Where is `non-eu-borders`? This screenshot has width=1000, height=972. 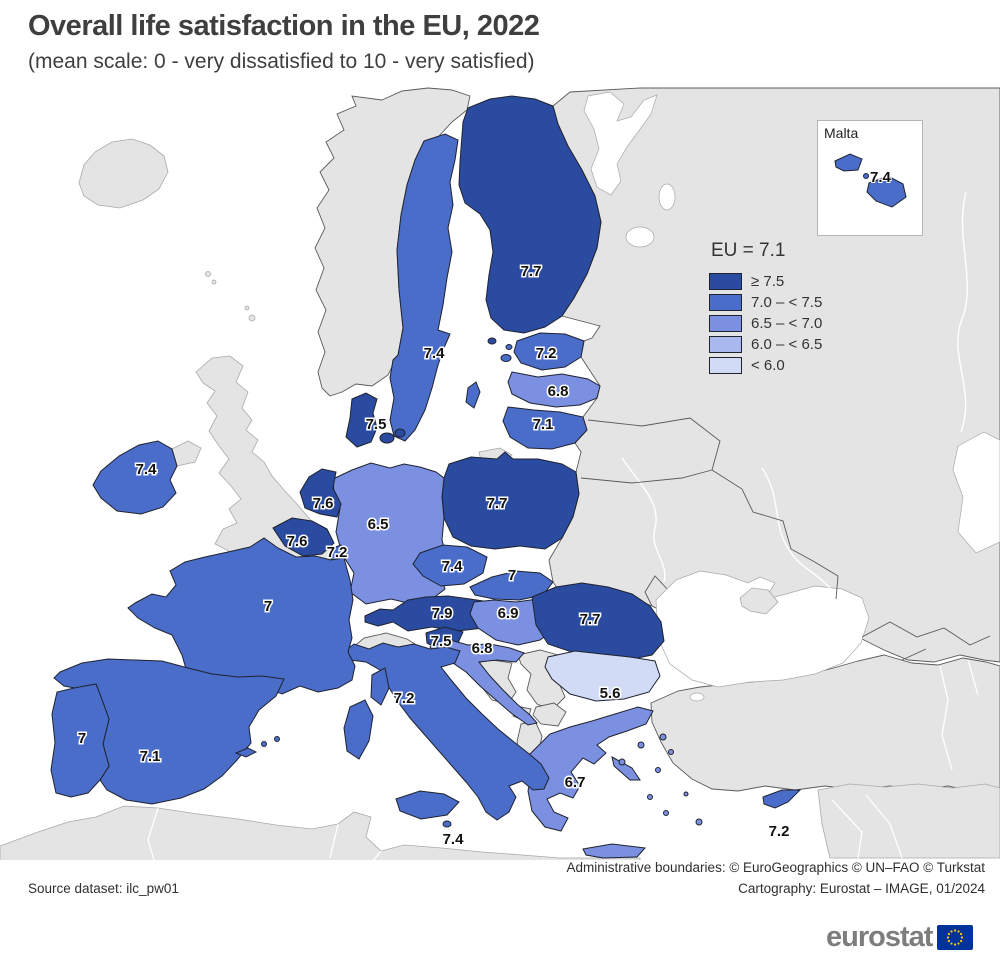 non-eu-borders is located at coordinates (785, 539).